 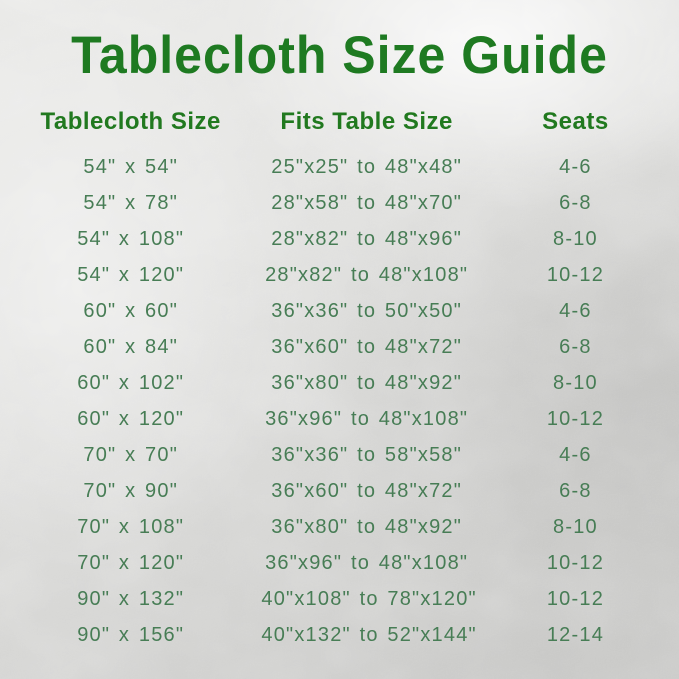 I want to click on cell-tablecloth-size: 90" x 156", so click(x=131, y=634).